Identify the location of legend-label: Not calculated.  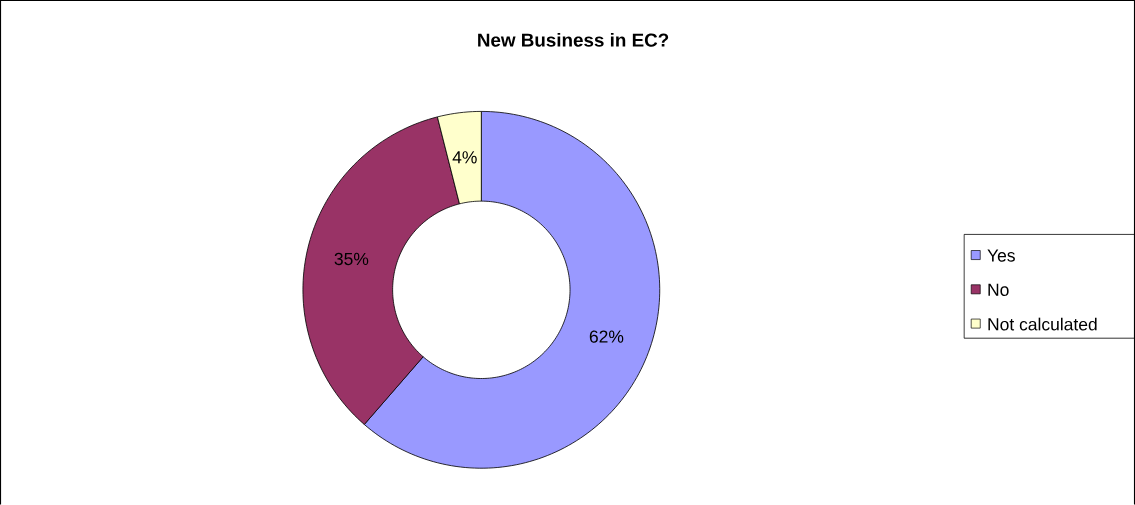
(1042, 324).